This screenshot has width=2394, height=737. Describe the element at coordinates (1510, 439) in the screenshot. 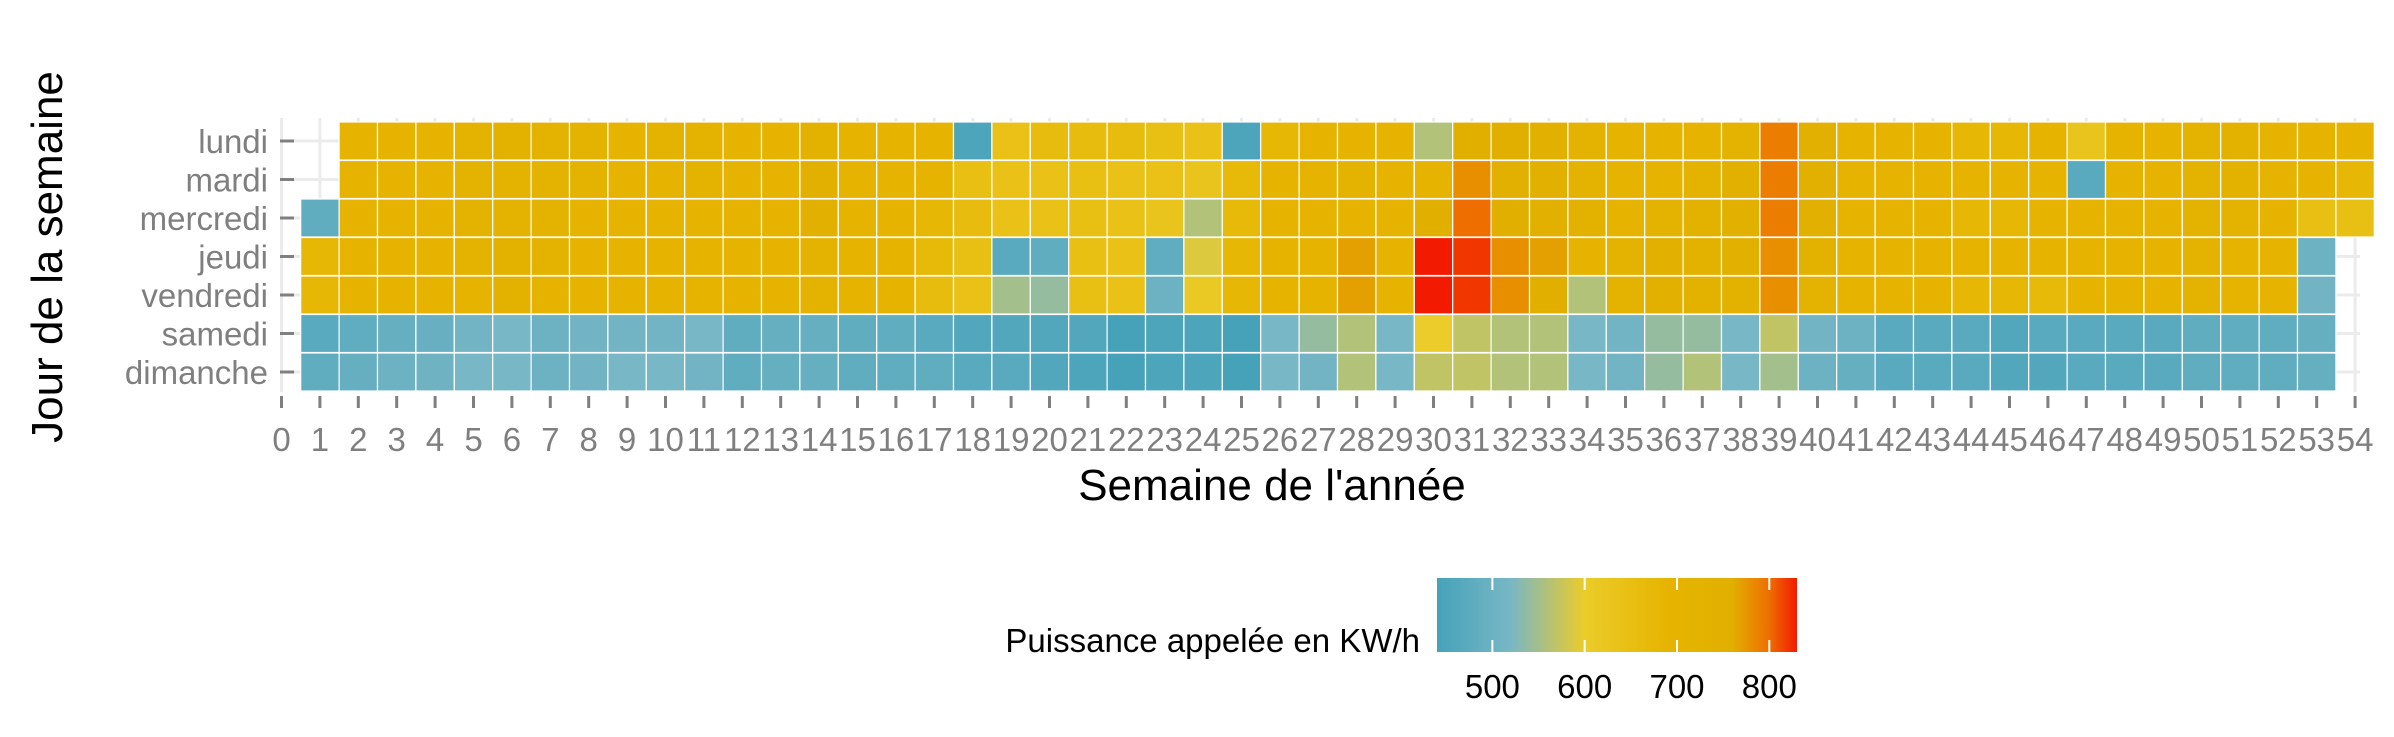

I see `x-tick-label-32: 32` at that location.